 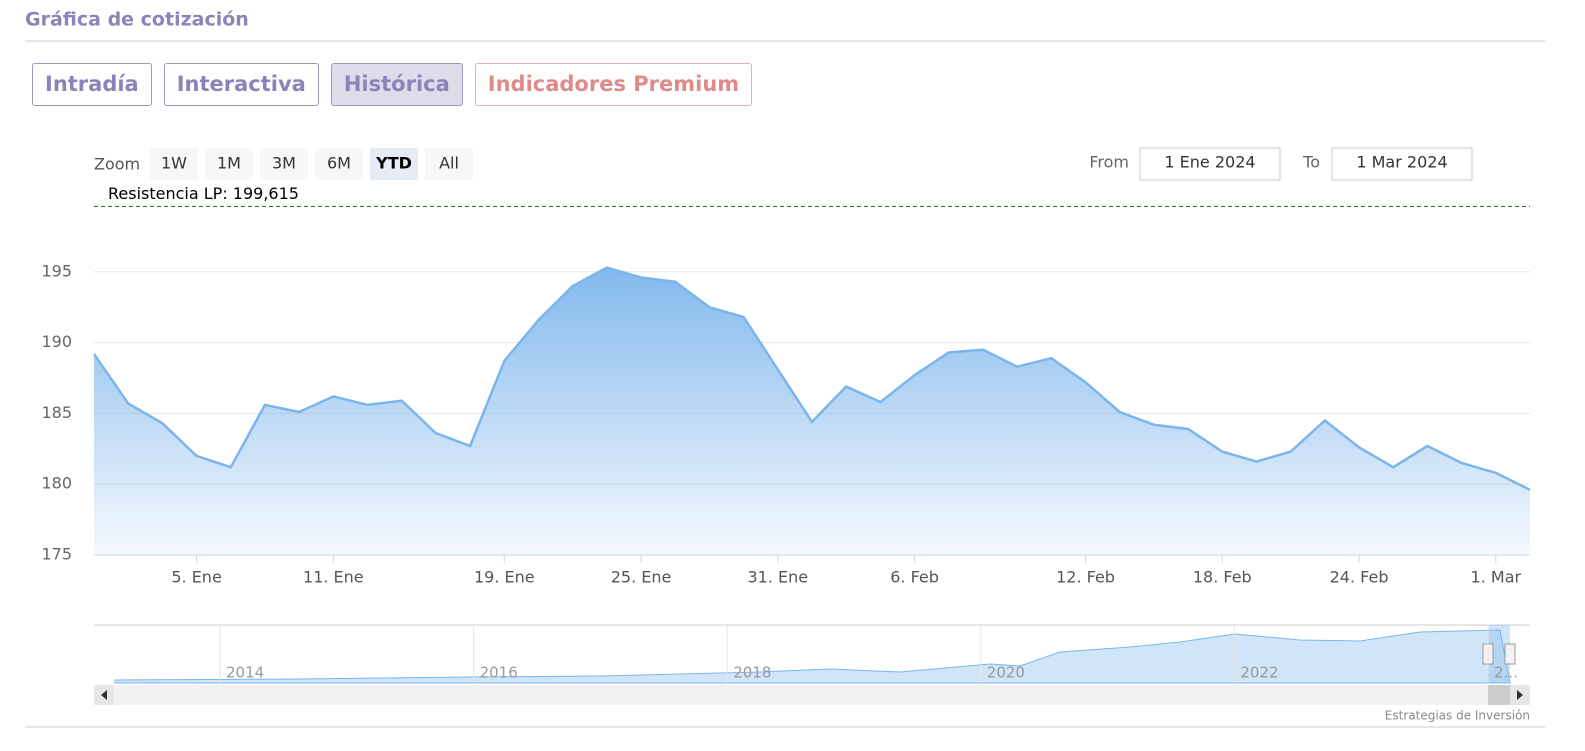 What do you see at coordinates (56, 341) in the screenshot?
I see `y-tick-label: 190` at bounding box center [56, 341].